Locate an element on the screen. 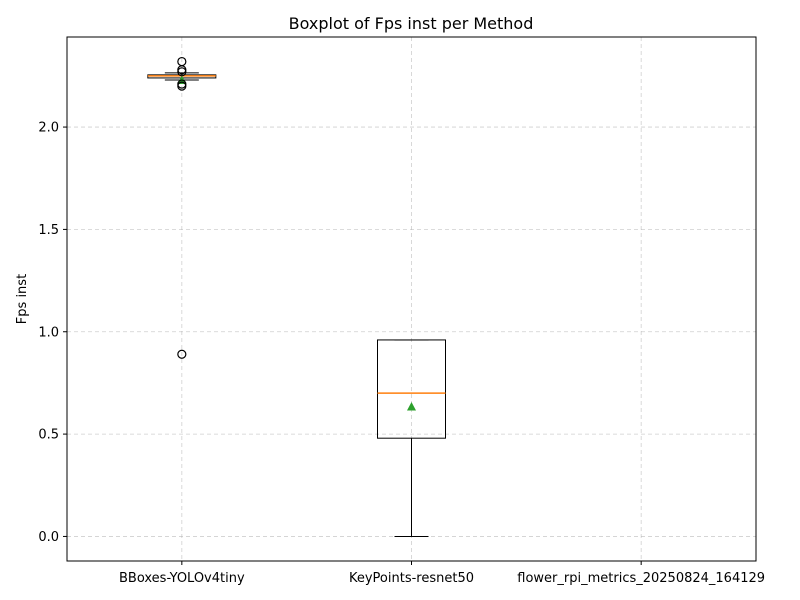 The height and width of the screenshot is (600, 800). box-KeyPoints-resnet50 is located at coordinates (411, 438).